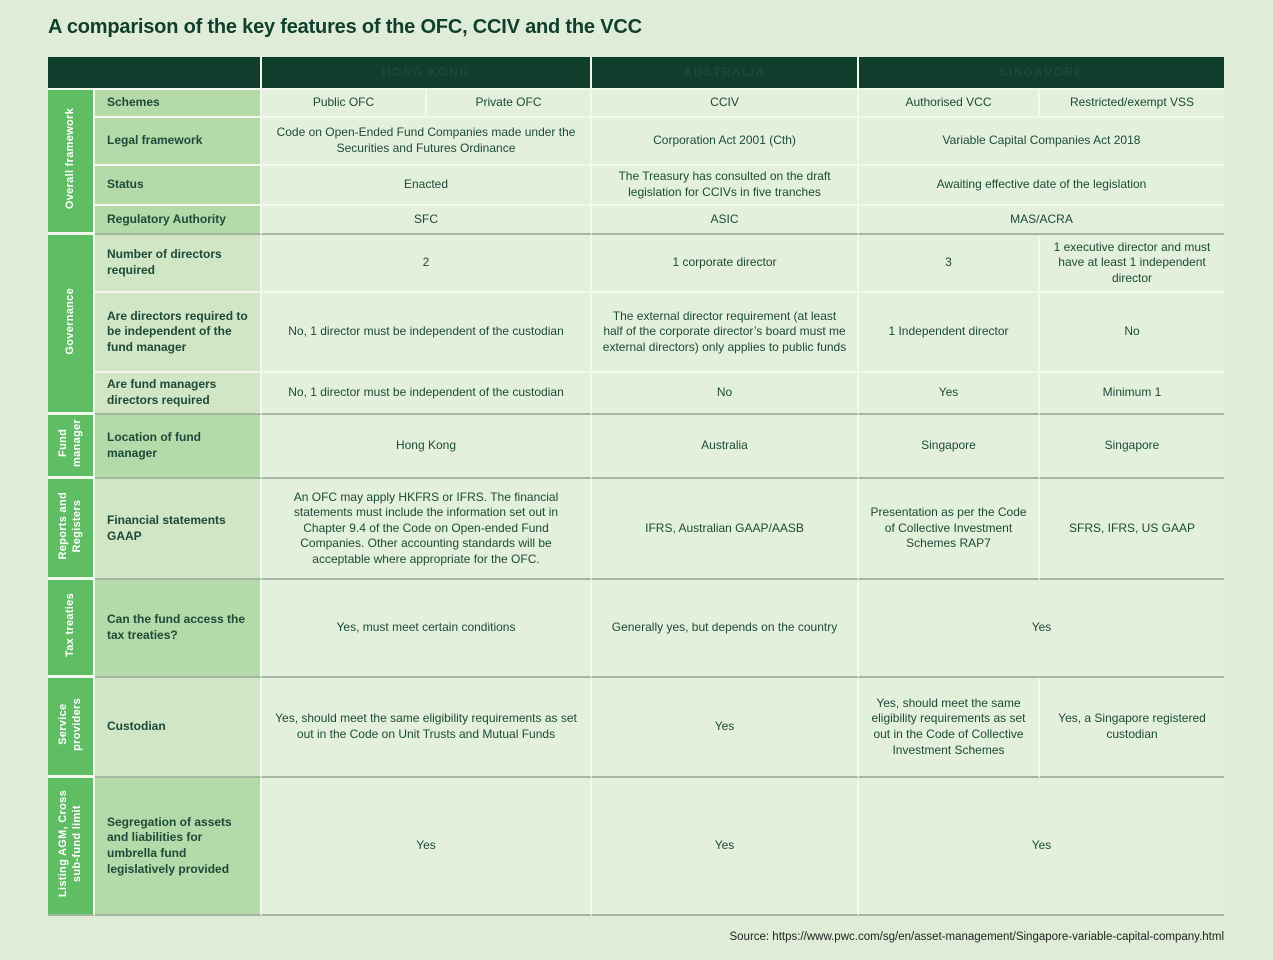 Image resolution: width=1273 pixels, height=960 pixels. Describe the element at coordinates (725, 104) in the screenshot. I see `cell-schemes-australia: CCIV` at that location.